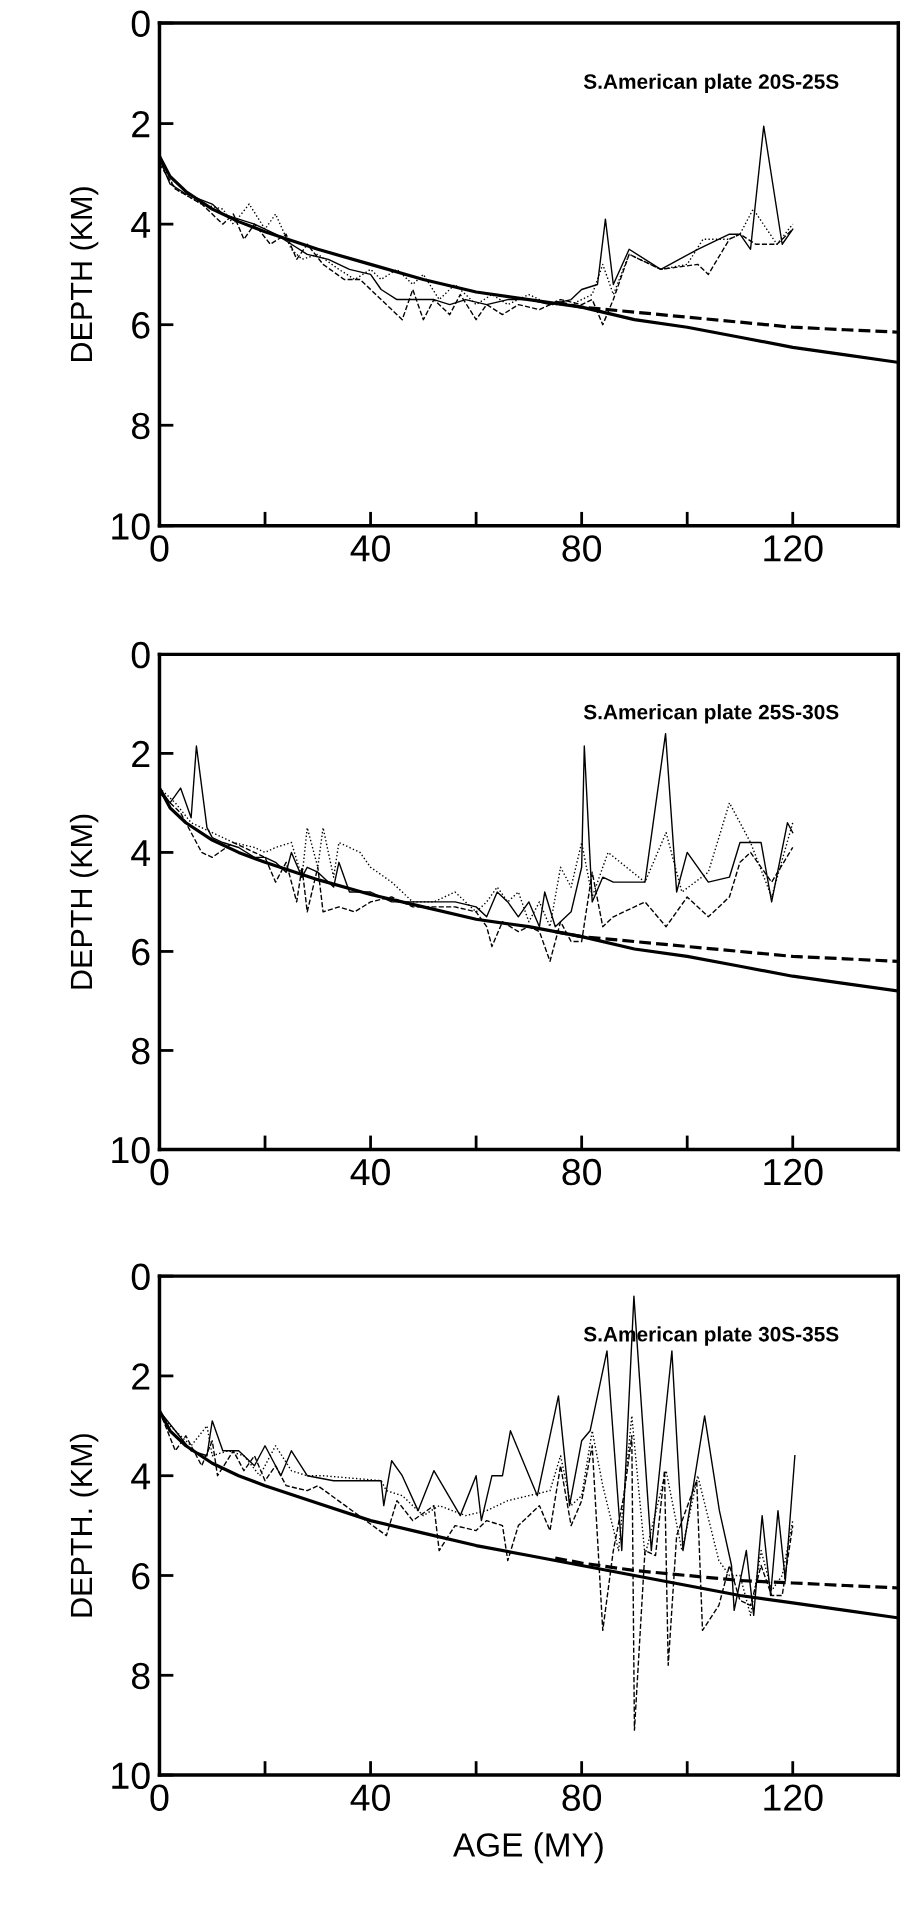 The width and height of the screenshot is (901, 1919). Describe the element at coordinates (84, 1525) in the screenshot. I see `y-axis-title: DEPTH. (KM)` at that location.